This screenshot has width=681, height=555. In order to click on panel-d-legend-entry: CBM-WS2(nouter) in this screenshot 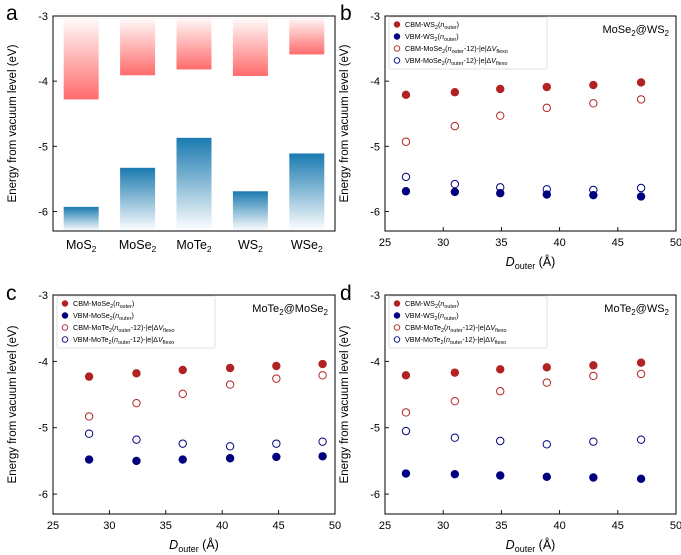, I will do `click(432, 304)`.